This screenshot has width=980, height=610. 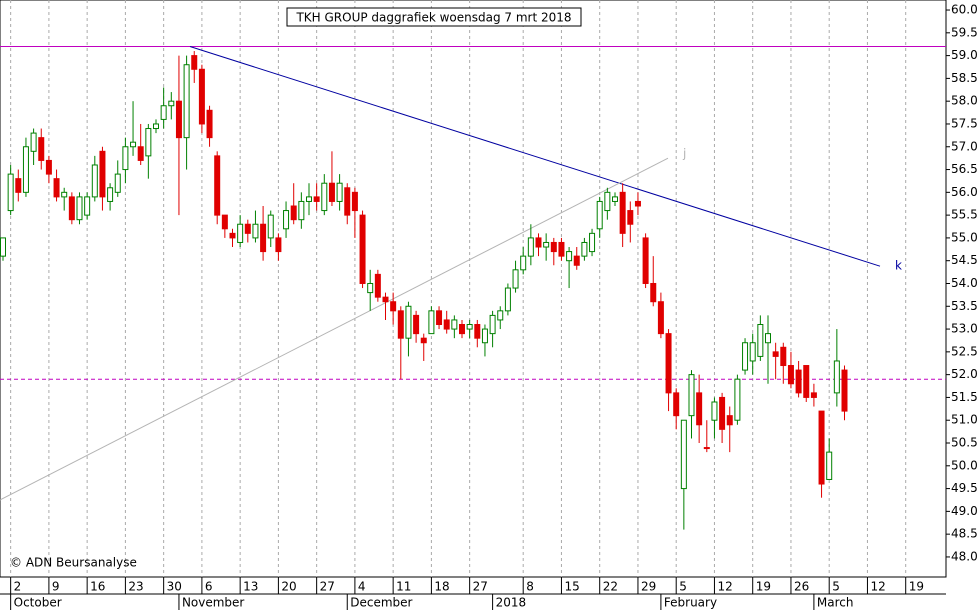 What do you see at coordinates (763, 587) in the screenshot?
I see `x-tick-label: 19` at bounding box center [763, 587].